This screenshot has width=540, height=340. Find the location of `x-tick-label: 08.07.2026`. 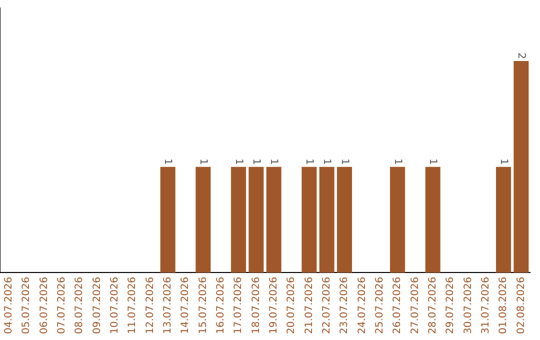

x-tick-label: 08.07.2026 is located at coordinates (80, 305).